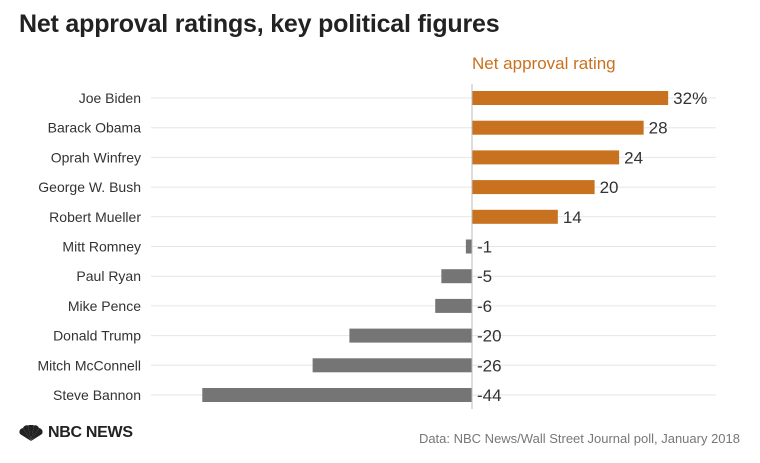 Image resolution: width=760 pixels, height=463 pixels. I want to click on category-label: Donald Trump, so click(97, 336).